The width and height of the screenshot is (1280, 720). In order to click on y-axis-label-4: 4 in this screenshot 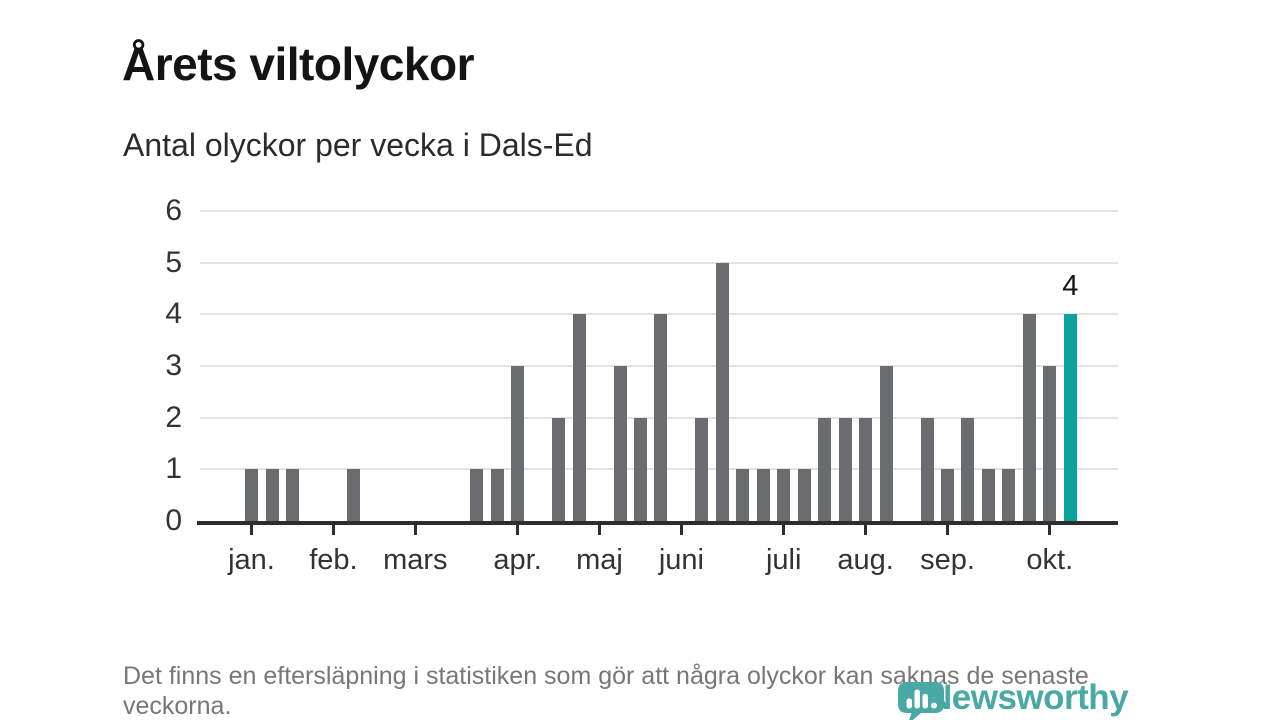, I will do `click(173, 314)`.